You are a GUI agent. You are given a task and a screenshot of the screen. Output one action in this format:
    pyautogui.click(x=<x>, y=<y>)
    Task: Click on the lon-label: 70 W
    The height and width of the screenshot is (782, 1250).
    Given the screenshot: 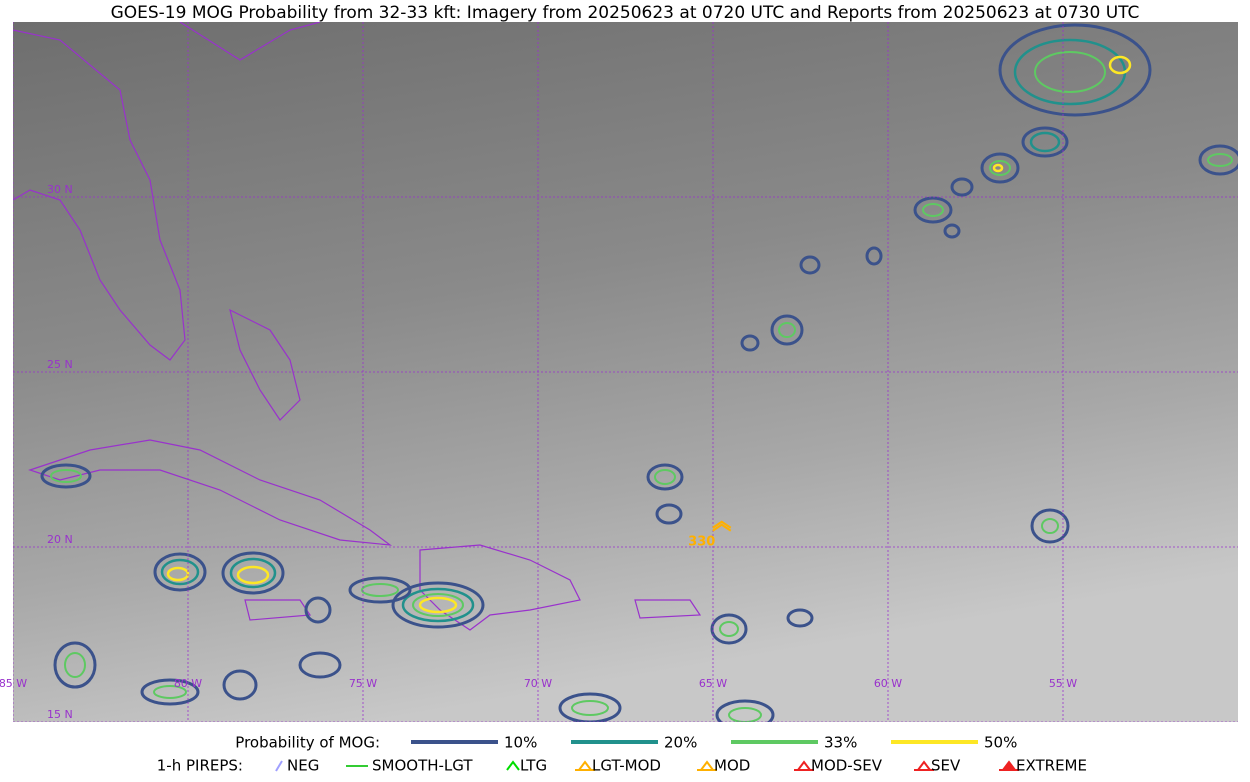 What is the action you would take?
    pyautogui.click(x=538, y=683)
    